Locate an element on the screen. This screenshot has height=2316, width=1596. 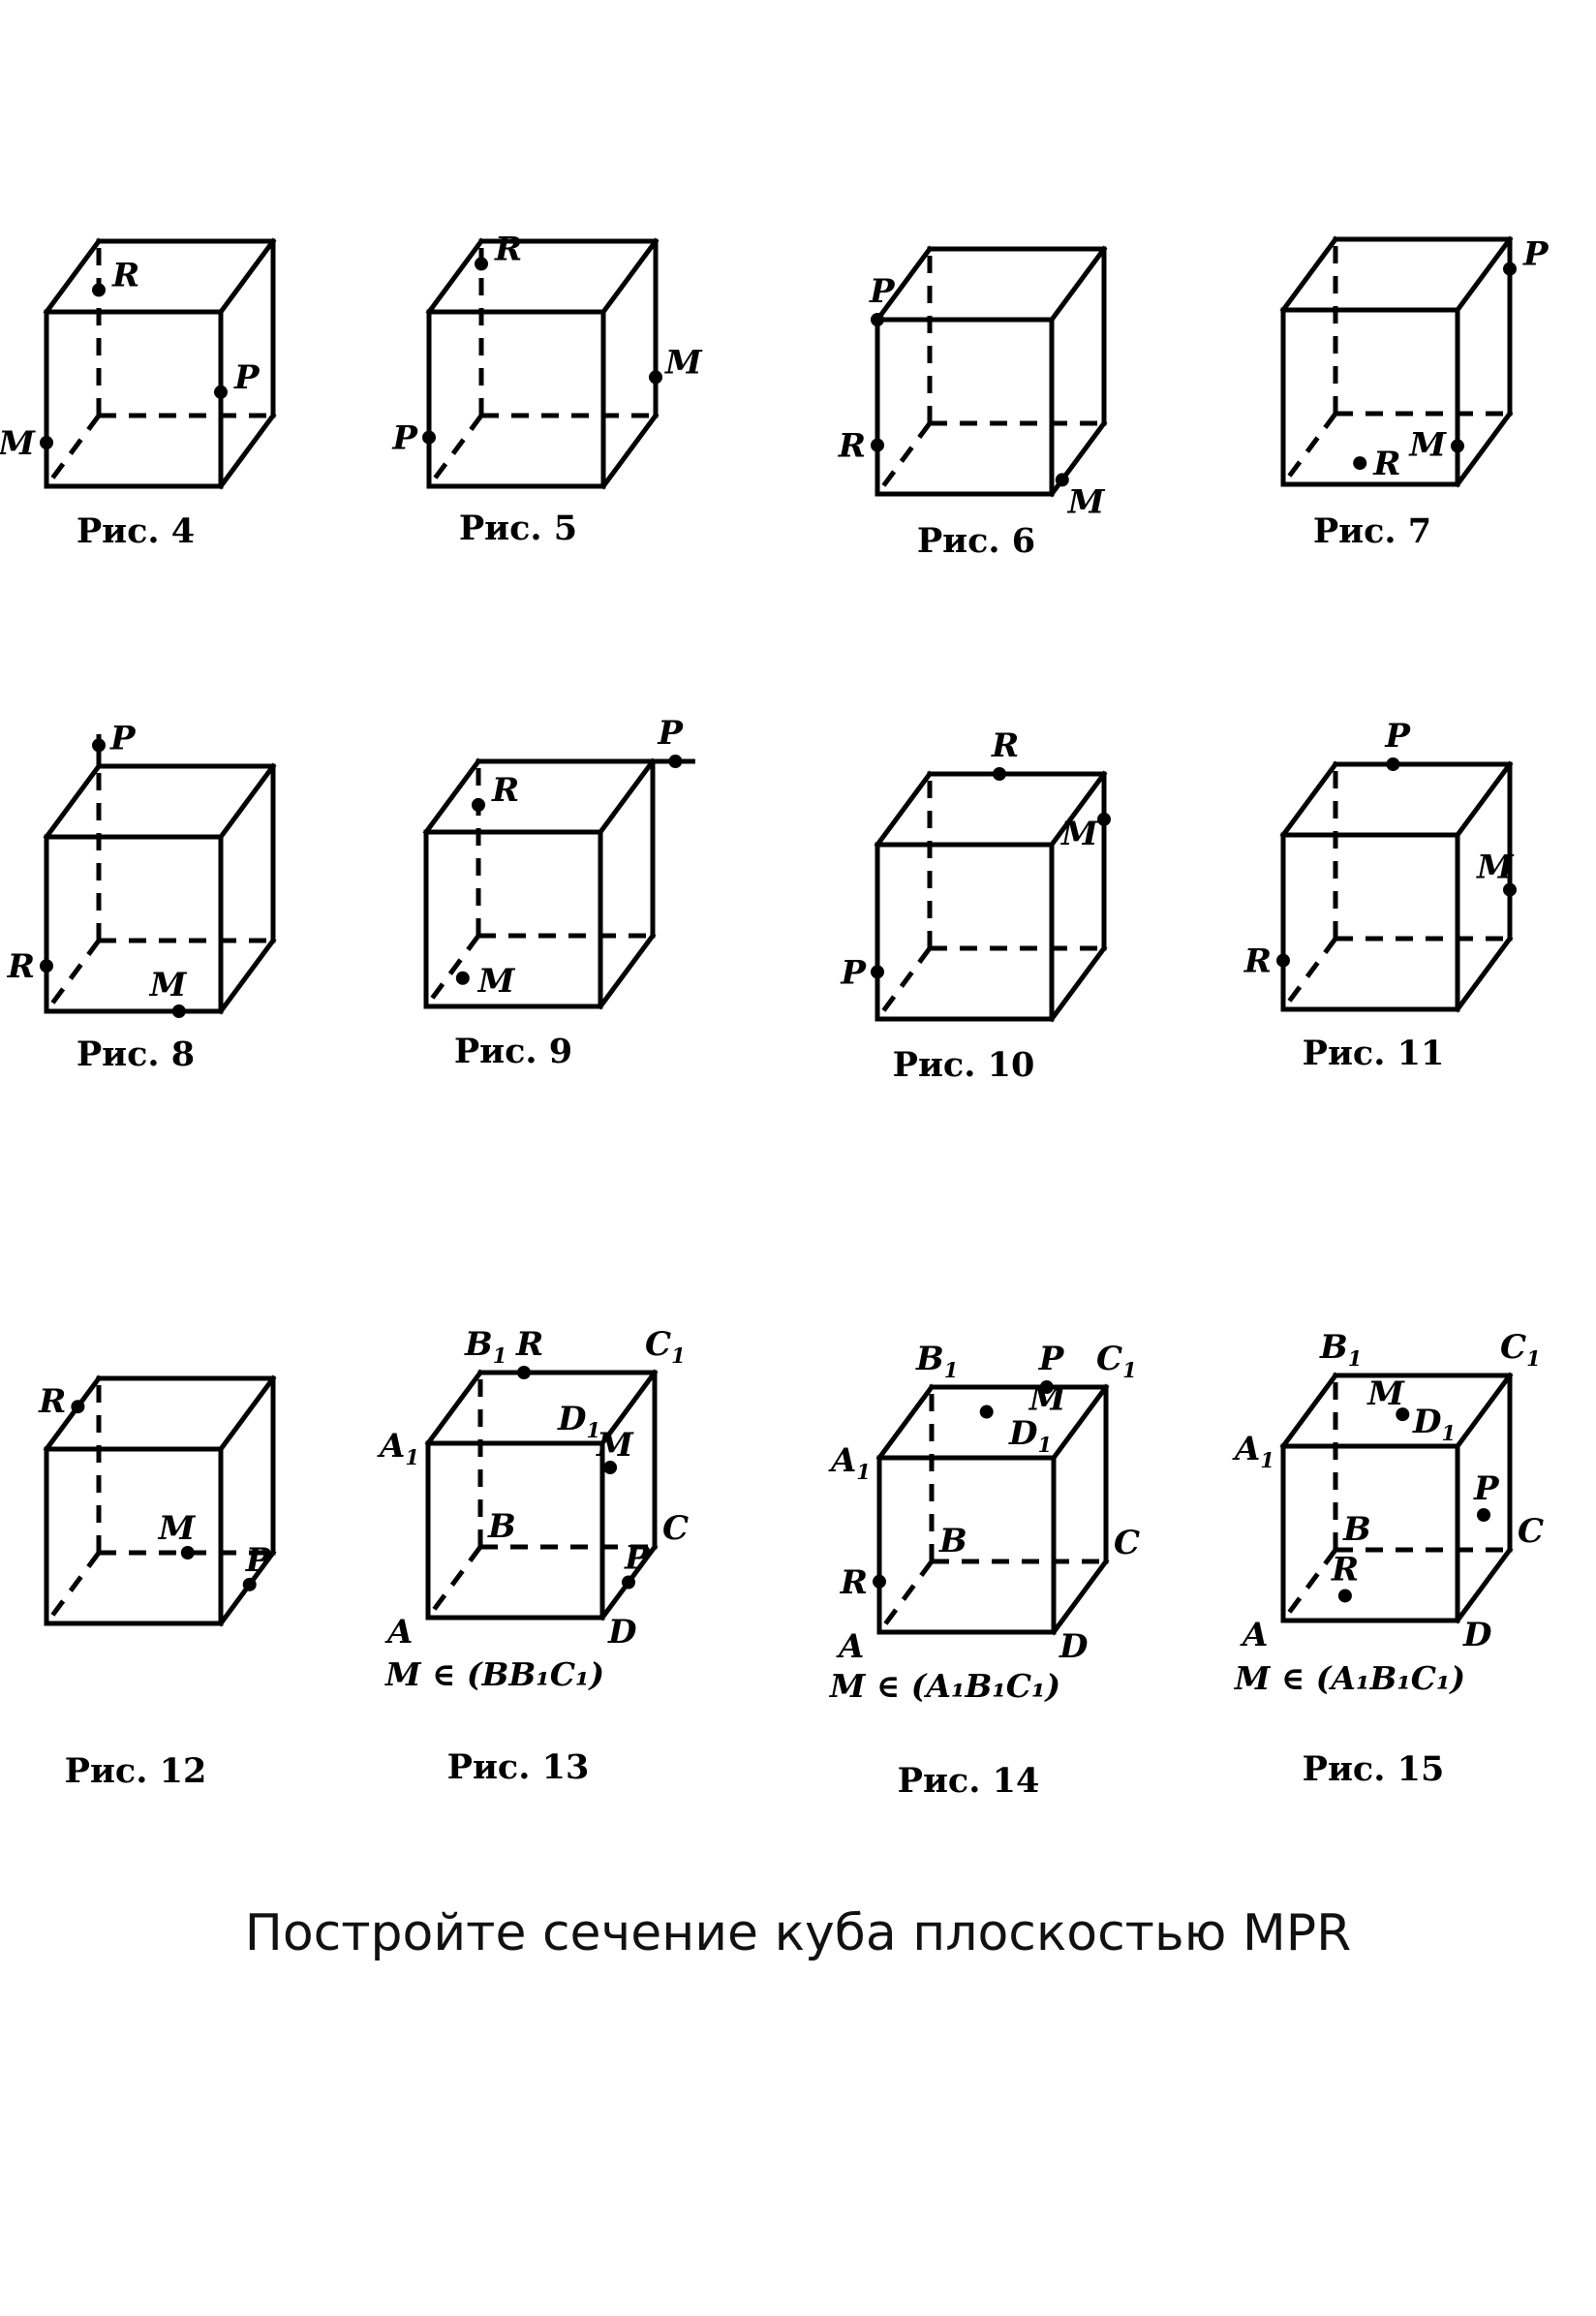
figure-caption: Рис. 11 is located at coordinates (1374, 1053).